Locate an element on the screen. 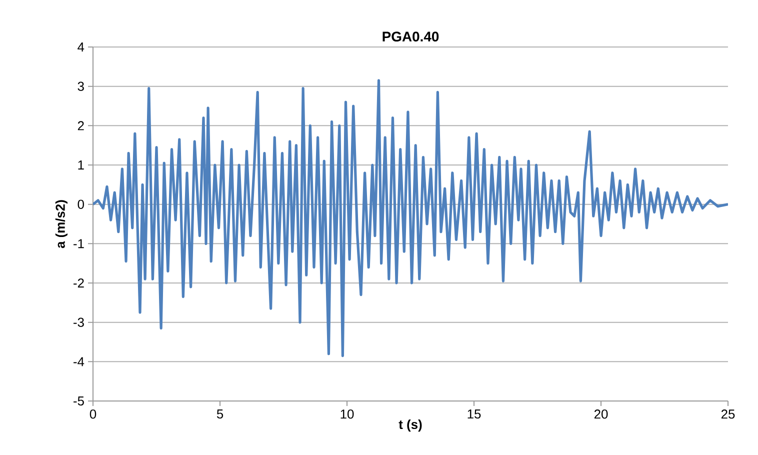  y-tick-label: -3 is located at coordinates (79, 322).